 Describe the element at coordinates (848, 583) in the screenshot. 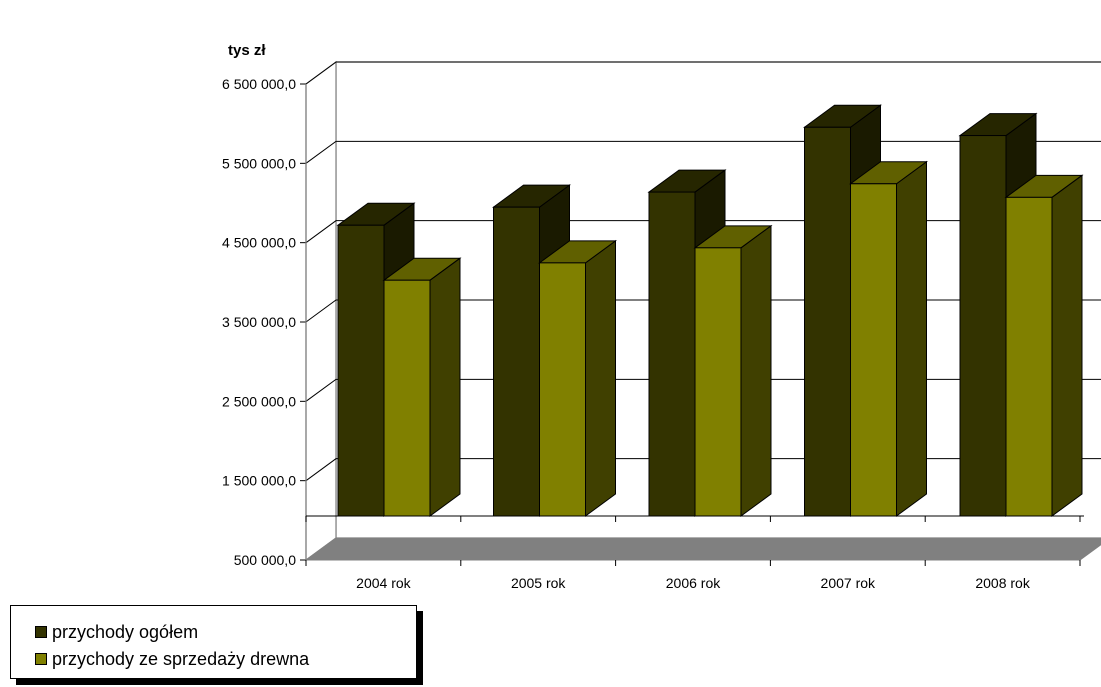

I see `x-tick-label: 2007 rok` at that location.